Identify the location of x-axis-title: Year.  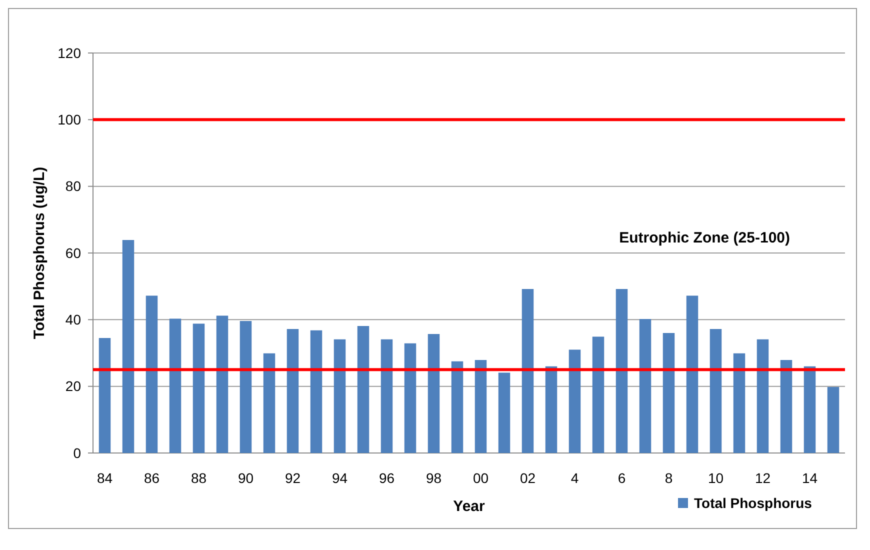
(469, 506).